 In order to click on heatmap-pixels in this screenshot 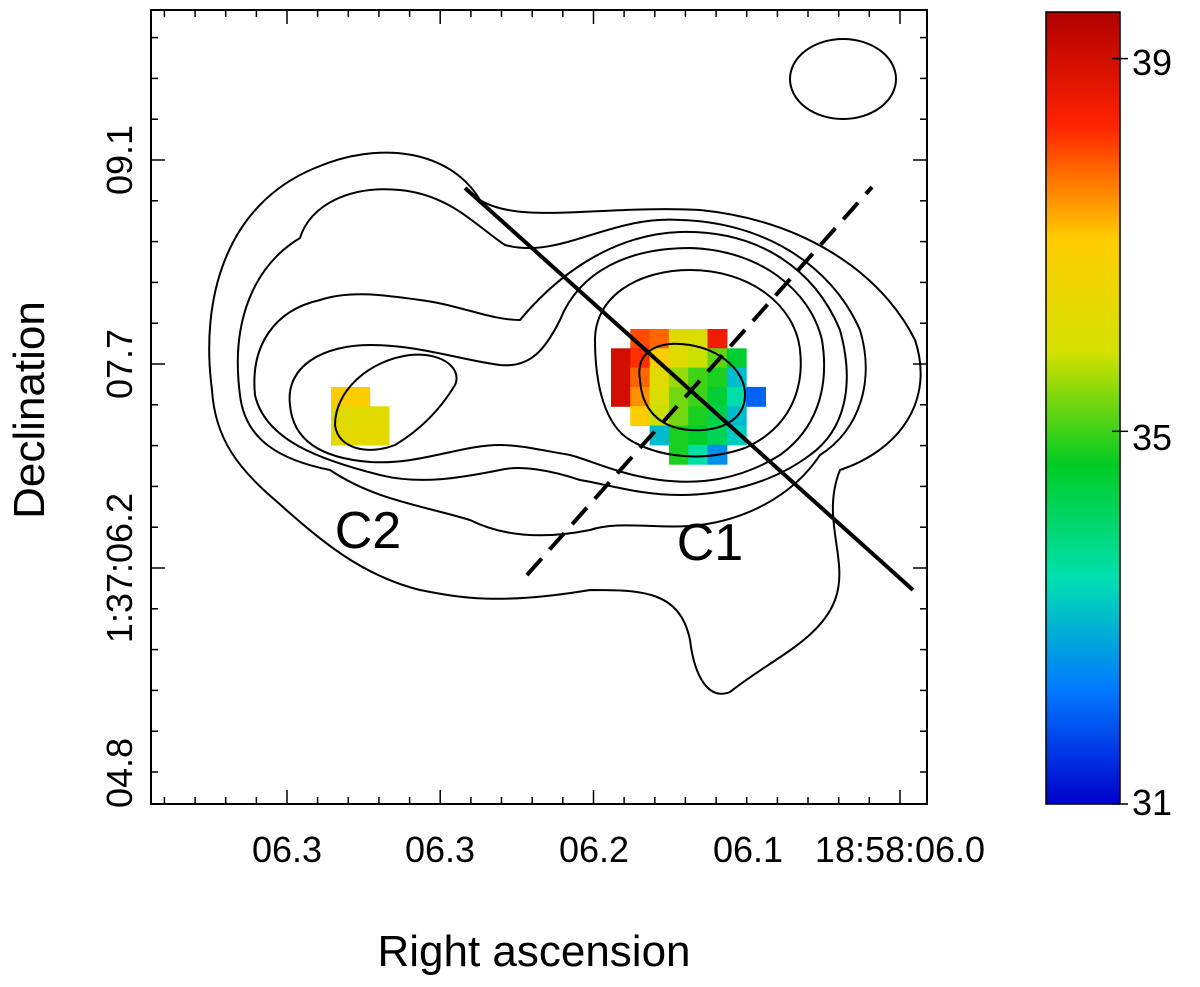, I will do `click(548, 397)`.